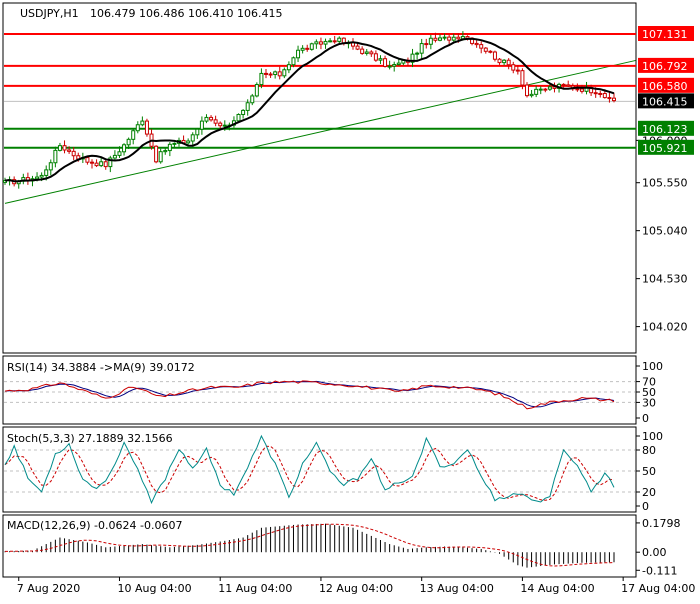 This screenshot has width=700, height=604. I want to click on stoch-panel-frame, so click(319, 469).